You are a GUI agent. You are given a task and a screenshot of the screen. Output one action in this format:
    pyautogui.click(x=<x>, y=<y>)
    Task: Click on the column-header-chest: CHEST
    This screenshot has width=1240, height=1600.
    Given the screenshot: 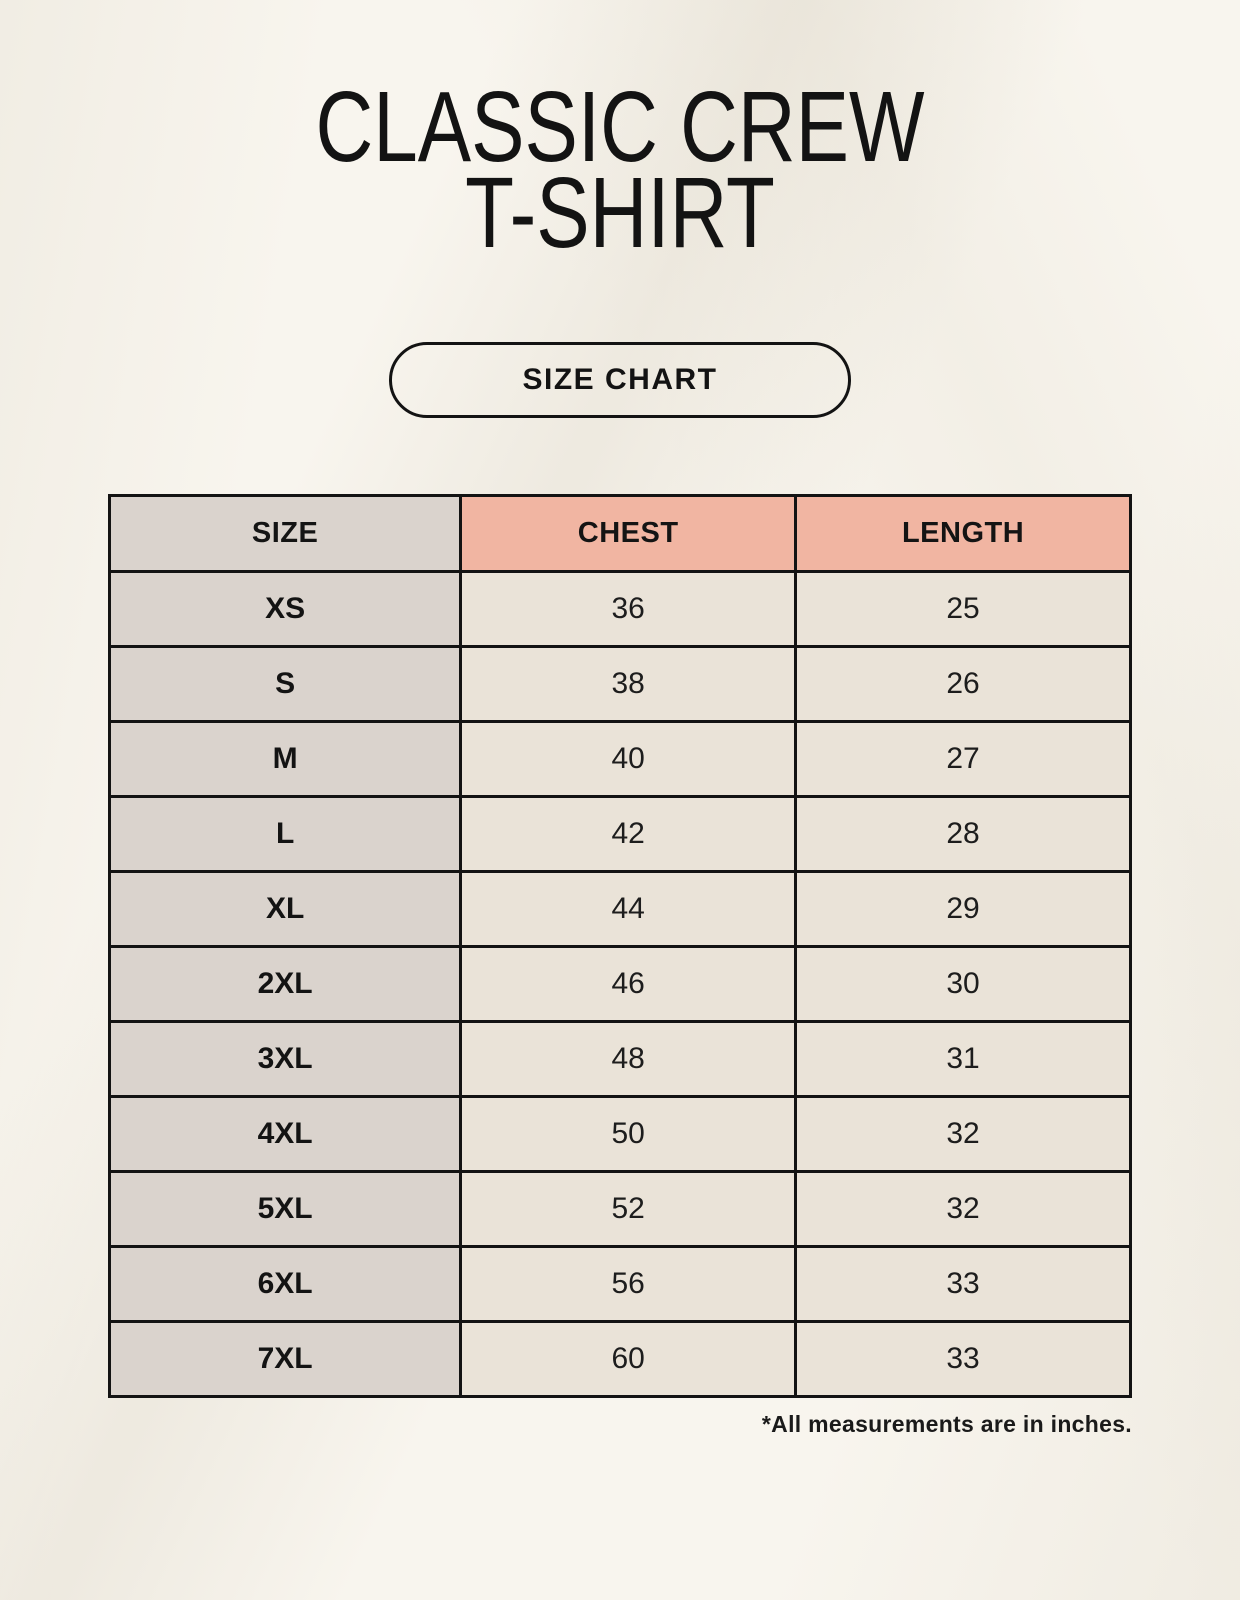 What is the action you would take?
    pyautogui.click(x=628, y=533)
    